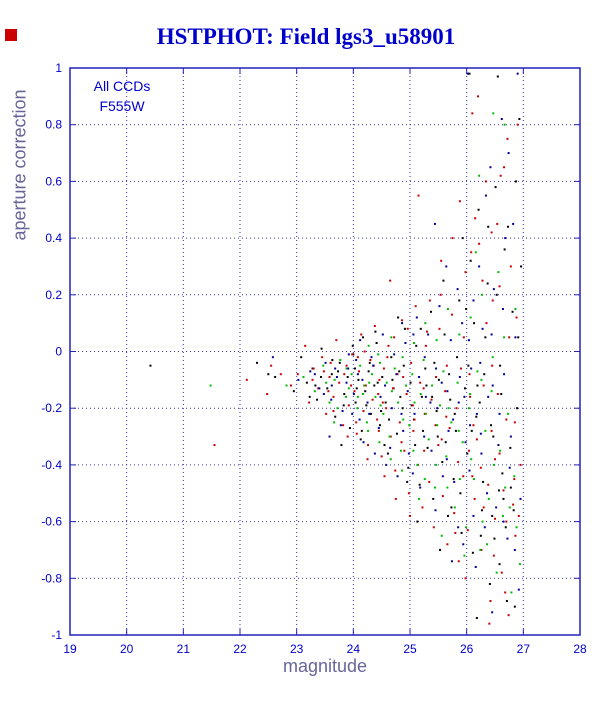  What do you see at coordinates (467, 649) in the screenshot?
I see `x-tick-label: 26` at bounding box center [467, 649].